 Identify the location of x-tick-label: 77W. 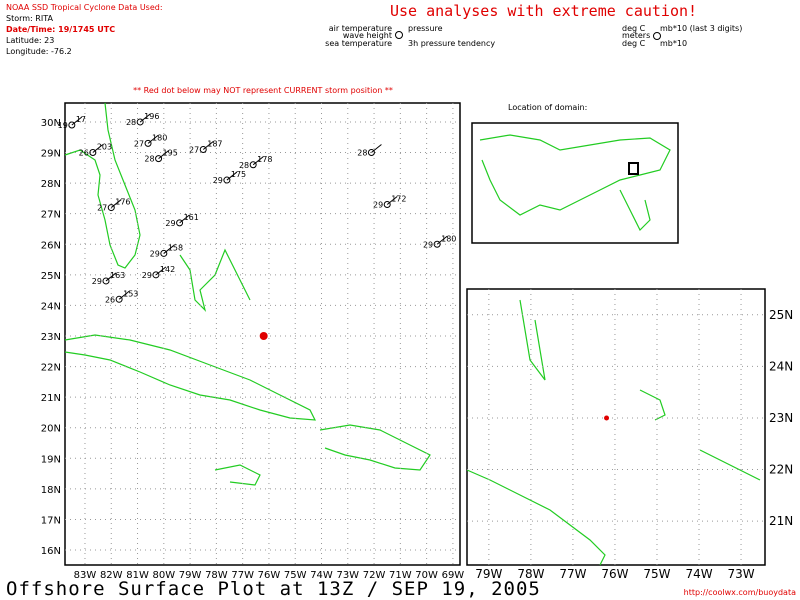
(242, 575).